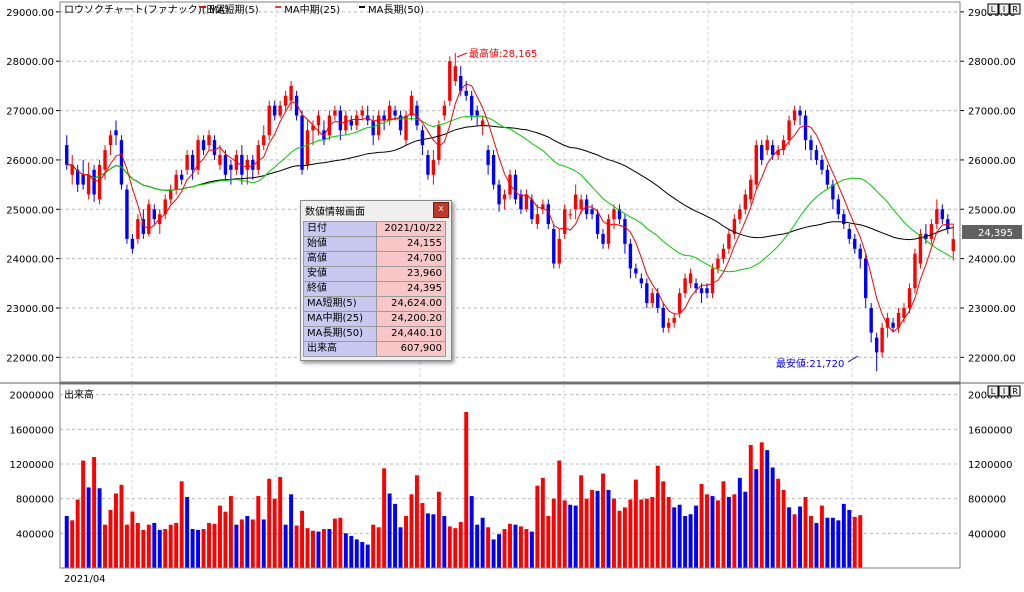 The height and width of the screenshot is (592, 1024). I want to click on info-panel-header: 数値情報画面 x, so click(376, 210).